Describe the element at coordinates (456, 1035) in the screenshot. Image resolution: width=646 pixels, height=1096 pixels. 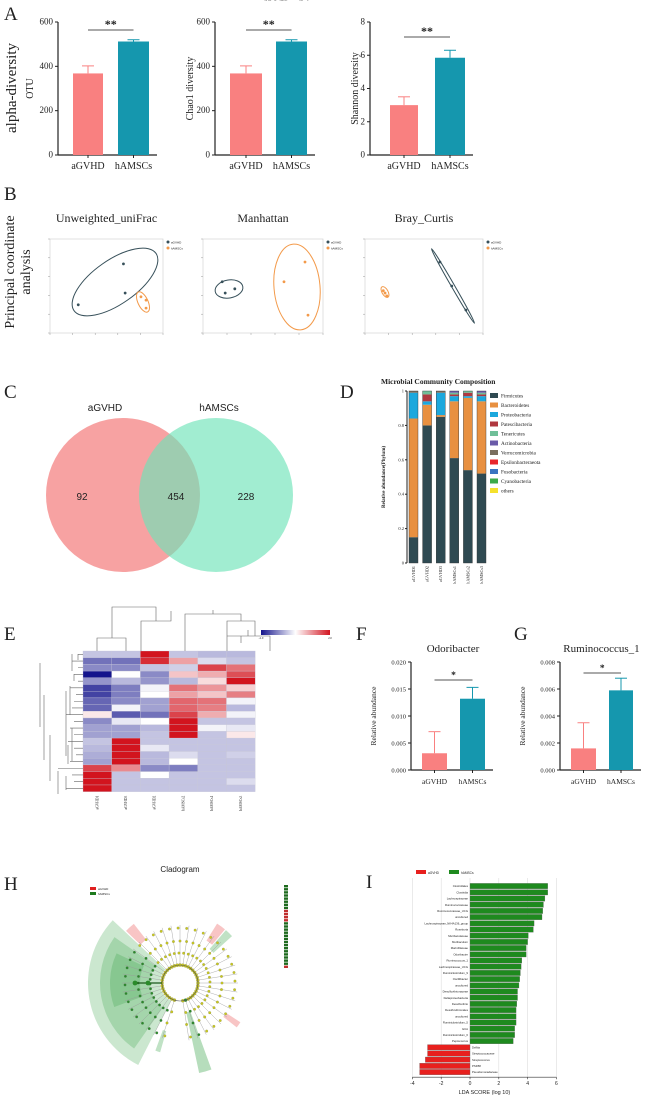
I see `lda-bar-label: Ruminiclostridium_6` at that location.